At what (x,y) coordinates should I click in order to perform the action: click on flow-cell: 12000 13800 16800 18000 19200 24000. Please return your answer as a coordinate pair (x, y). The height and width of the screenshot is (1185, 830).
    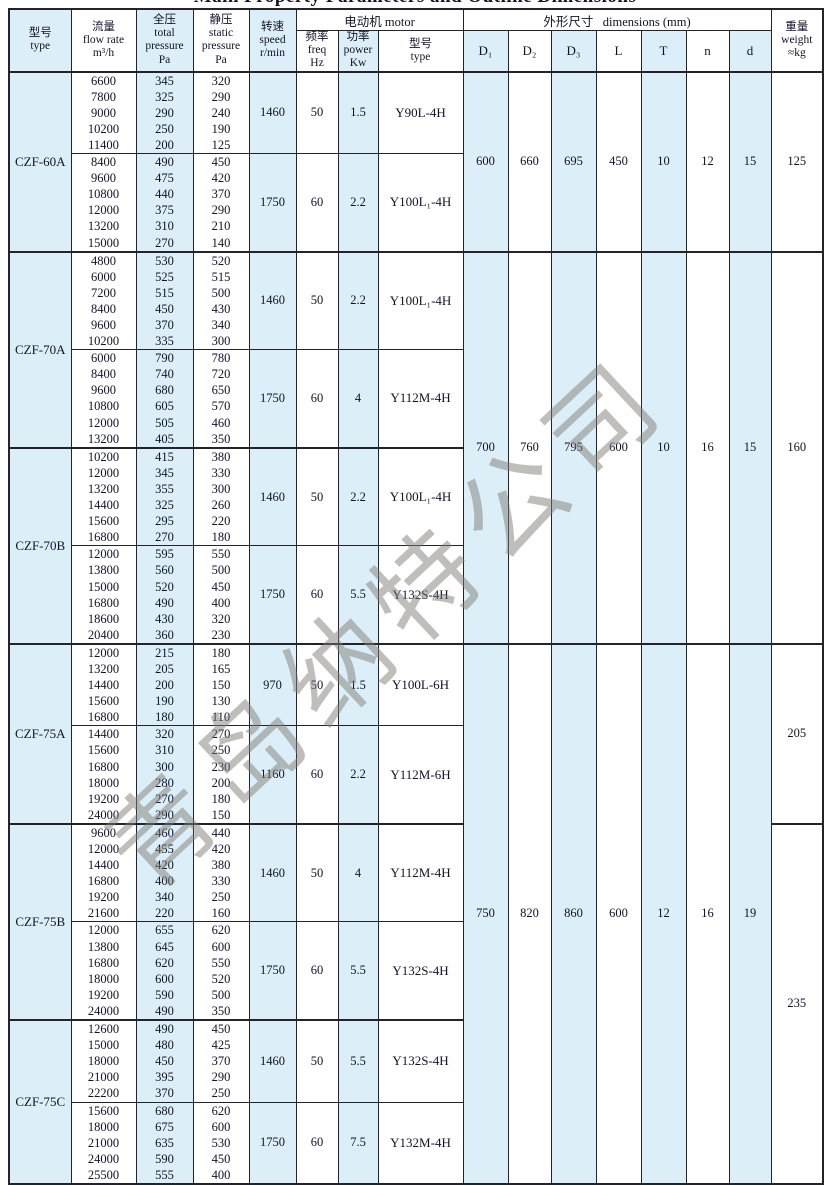
    Looking at the image, I should click on (103, 971).